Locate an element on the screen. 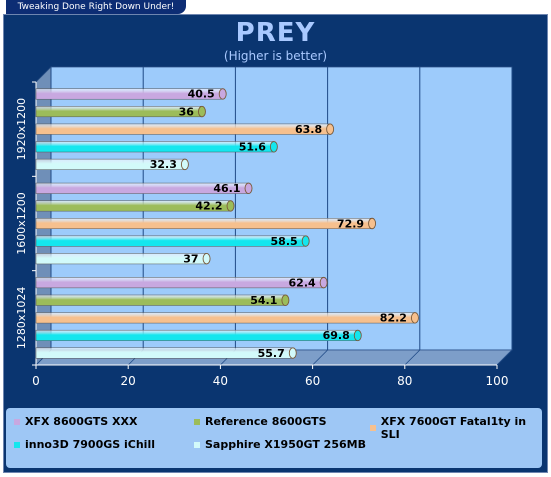  legend-item: XFX 7600GT Fatal1ty in SLI is located at coordinates (456, 428).